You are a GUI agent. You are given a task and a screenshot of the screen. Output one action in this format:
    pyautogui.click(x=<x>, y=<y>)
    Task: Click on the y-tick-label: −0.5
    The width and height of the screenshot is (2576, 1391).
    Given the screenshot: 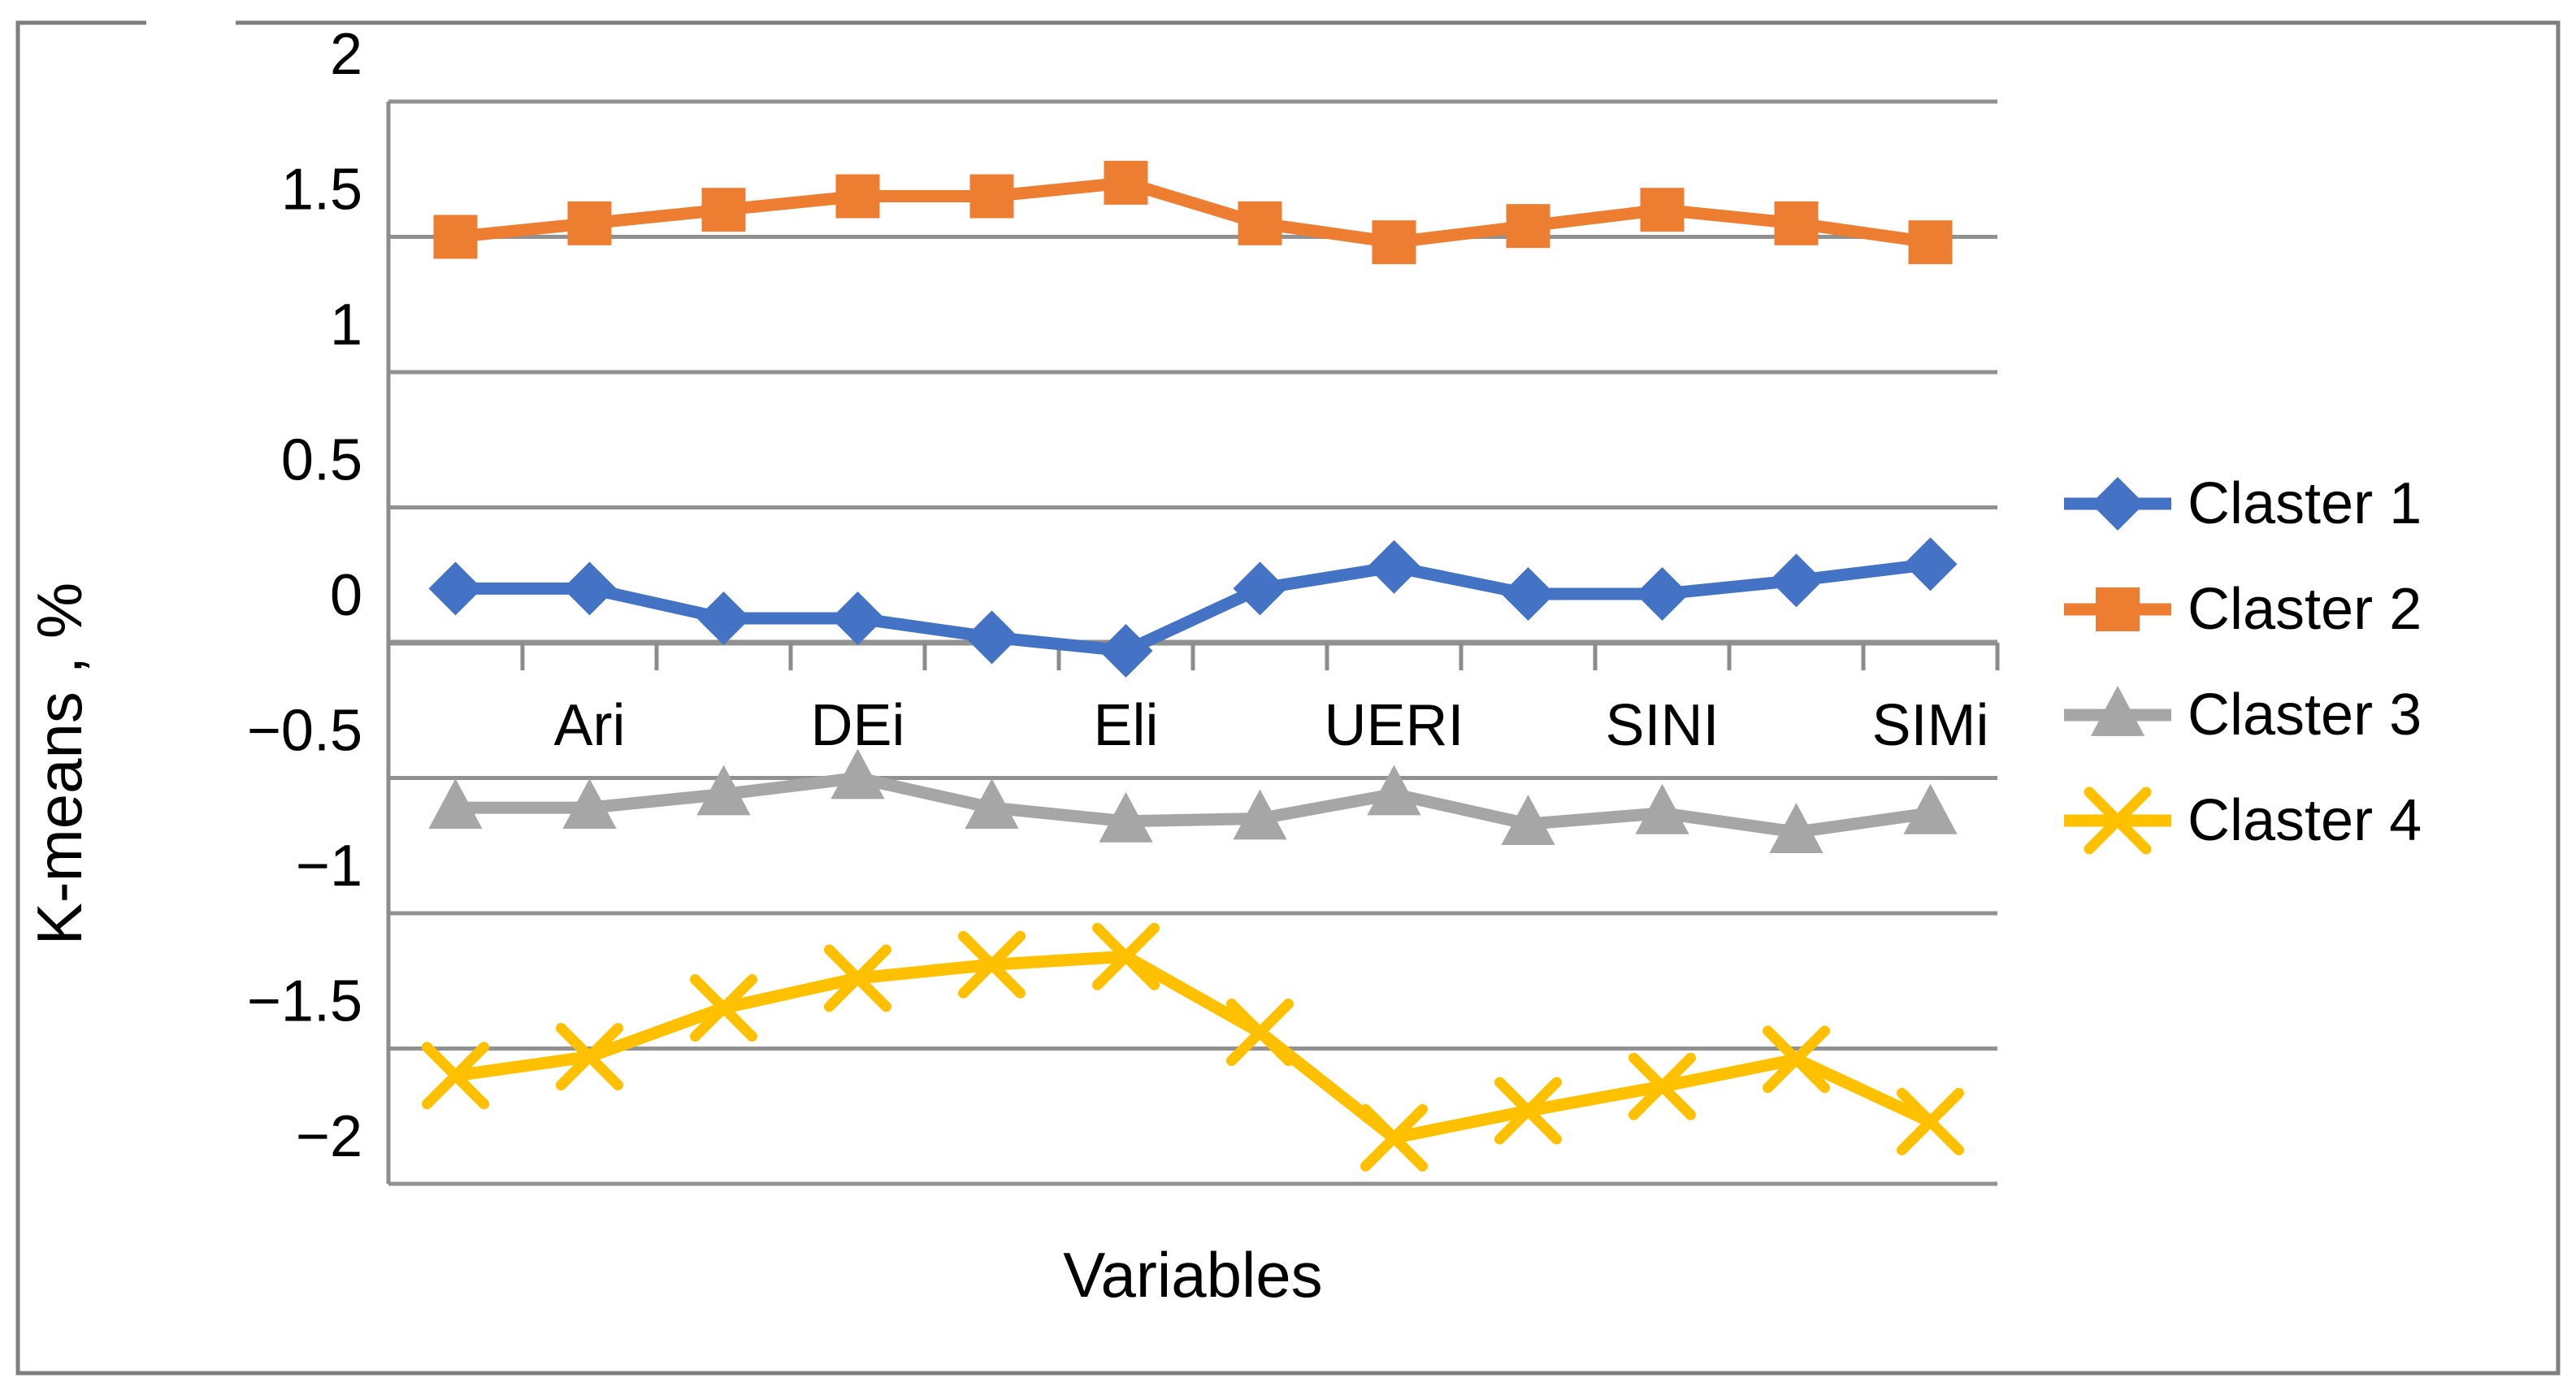 What is the action you would take?
    pyautogui.click(x=304, y=731)
    